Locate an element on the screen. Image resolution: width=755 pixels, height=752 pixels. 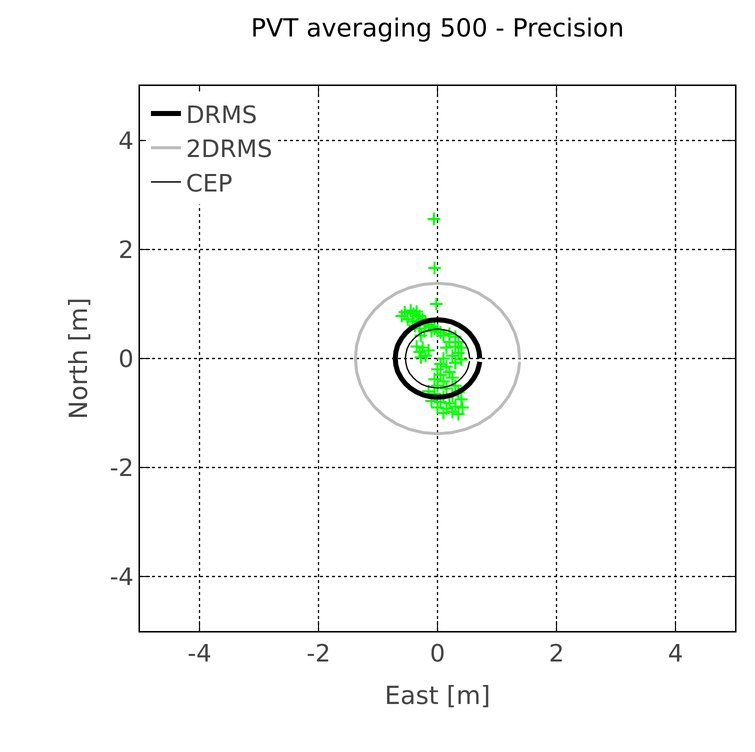
x-tick-label: -2 is located at coordinates (318, 653).